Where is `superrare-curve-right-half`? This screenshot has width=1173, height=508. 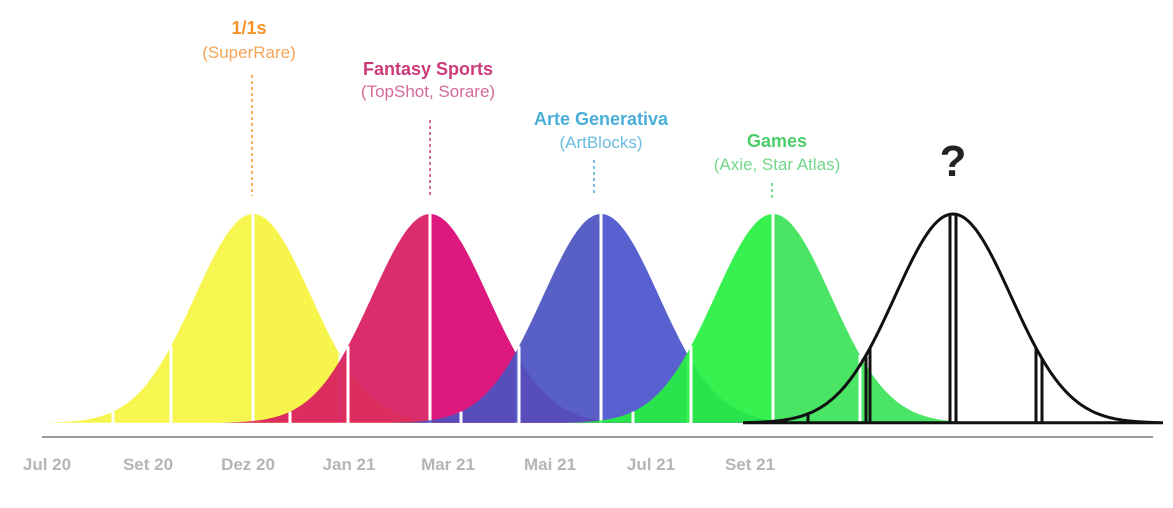 superrare-curve-right-half is located at coordinates (358, 318).